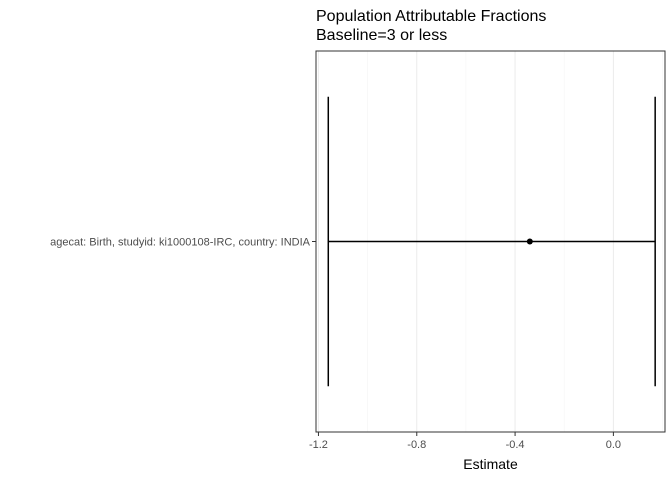 The image size is (672, 480). I want to click on x-axis-title: Estimate, so click(490, 464).